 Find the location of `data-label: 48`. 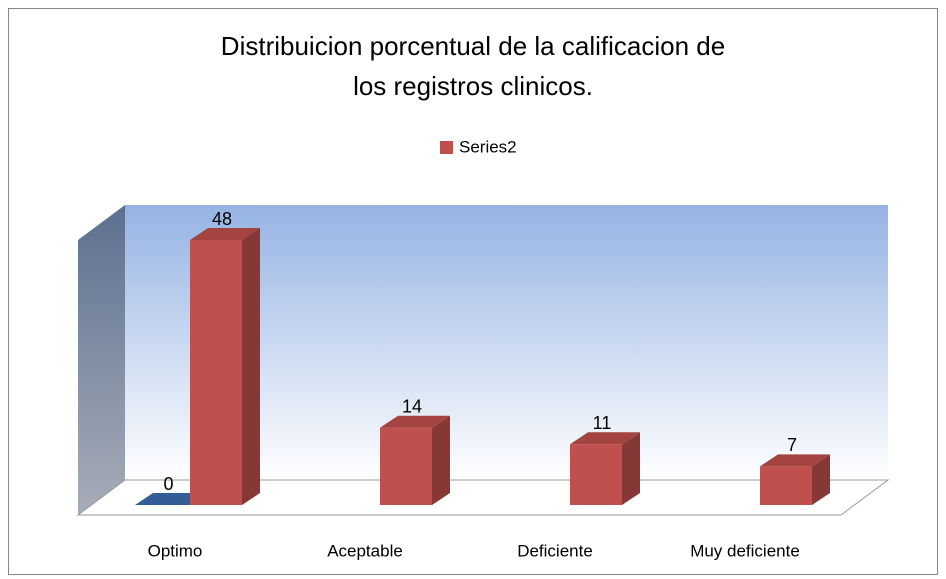

data-label: 48 is located at coordinates (222, 219).